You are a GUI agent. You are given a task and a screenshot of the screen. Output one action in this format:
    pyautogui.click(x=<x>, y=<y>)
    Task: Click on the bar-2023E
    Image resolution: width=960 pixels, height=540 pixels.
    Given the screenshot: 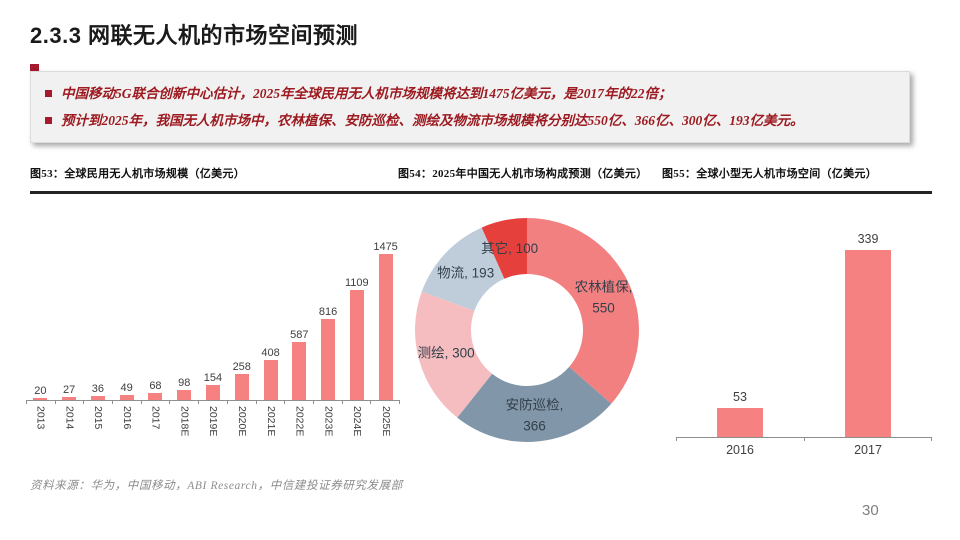 What is the action you would take?
    pyautogui.click(x=328, y=359)
    